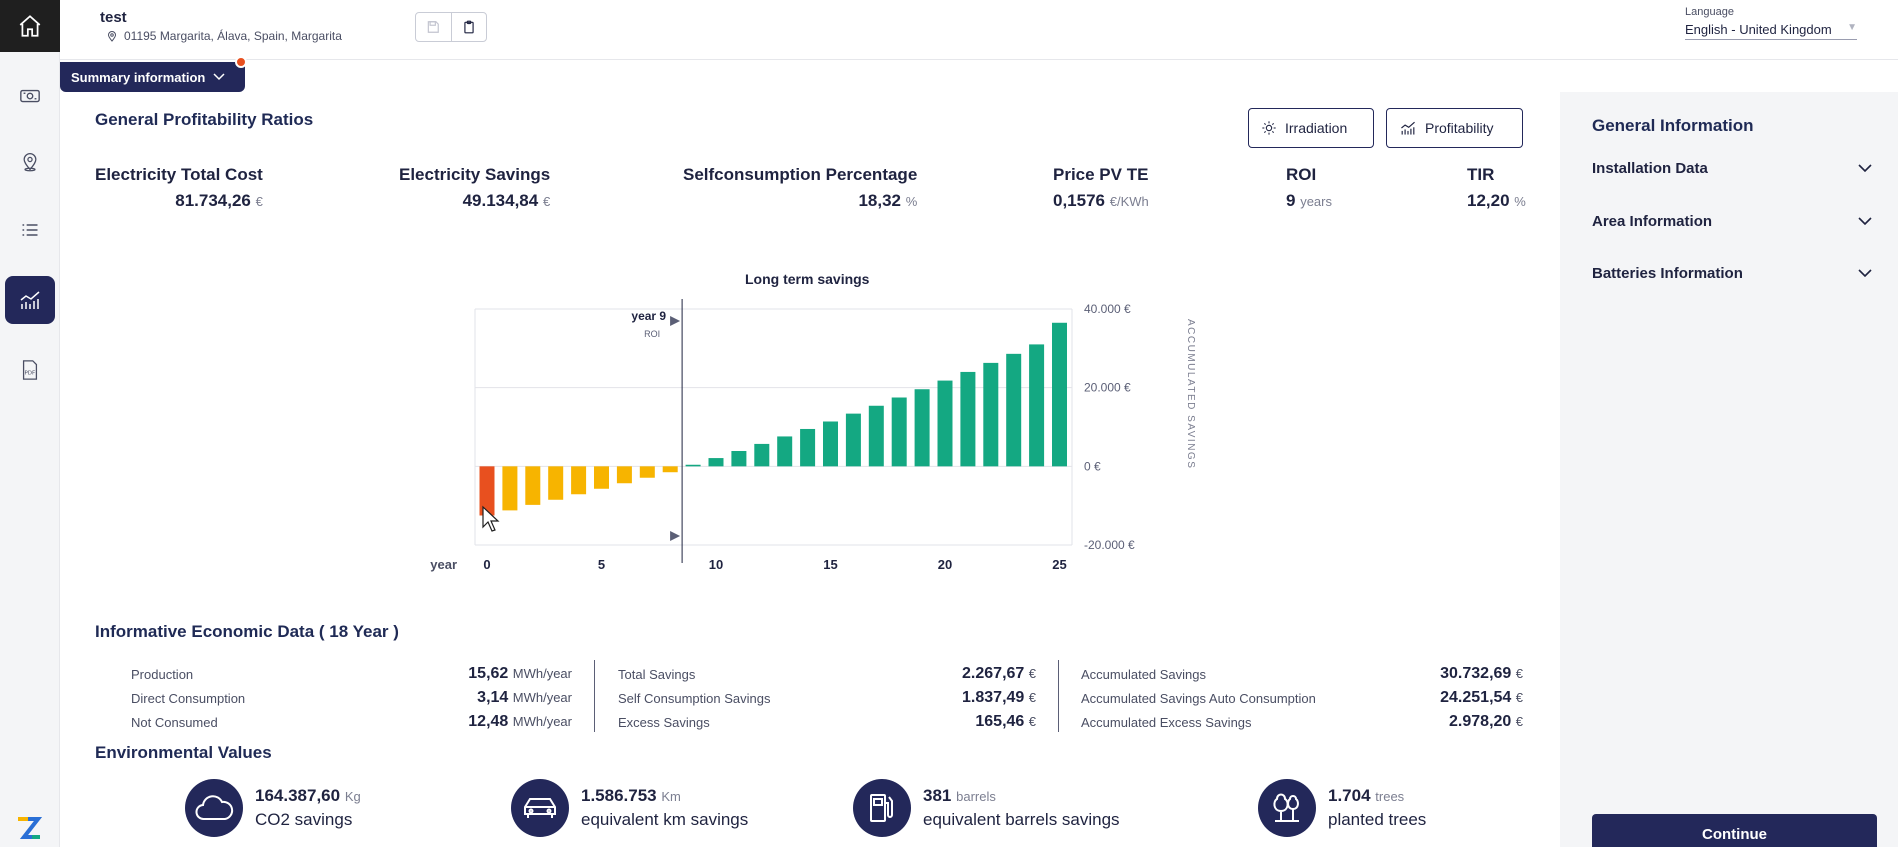 This screenshot has width=1898, height=847. I want to click on env-unit: barrels, so click(976, 796).